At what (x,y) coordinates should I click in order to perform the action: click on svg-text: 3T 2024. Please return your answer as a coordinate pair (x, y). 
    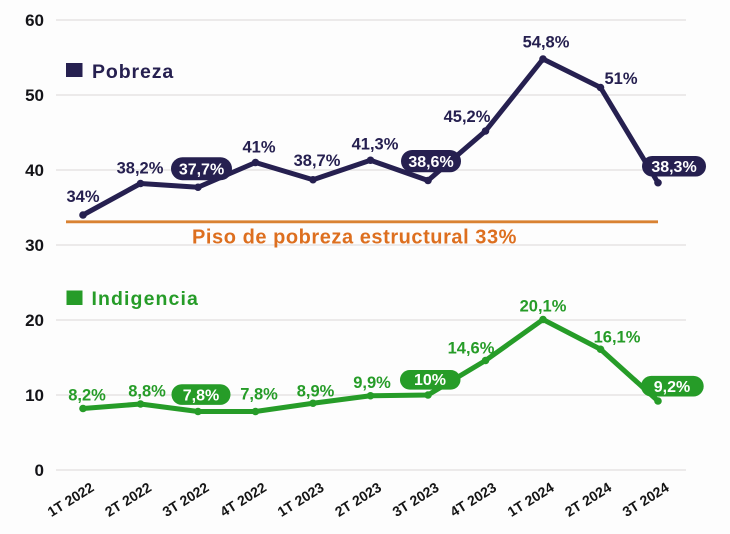
    Looking at the image, I should click on (646, 499).